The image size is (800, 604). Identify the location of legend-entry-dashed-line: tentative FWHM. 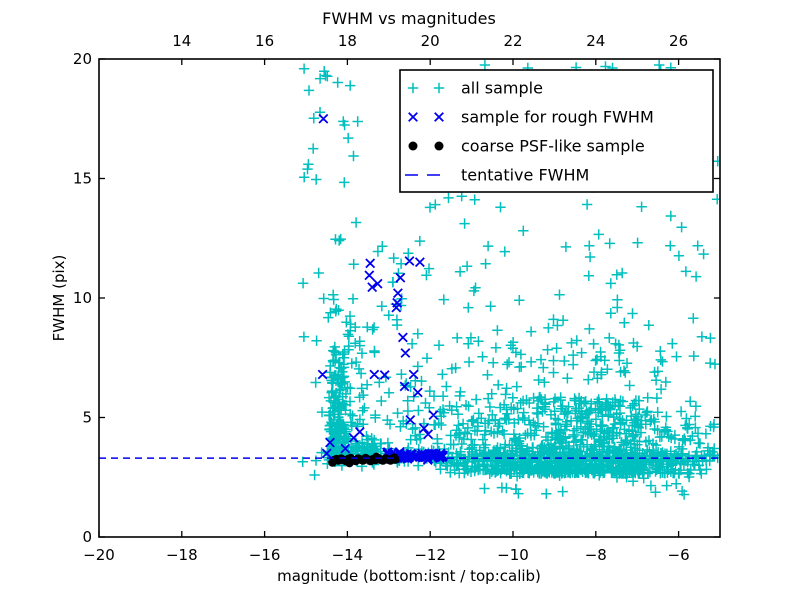
(497, 175).